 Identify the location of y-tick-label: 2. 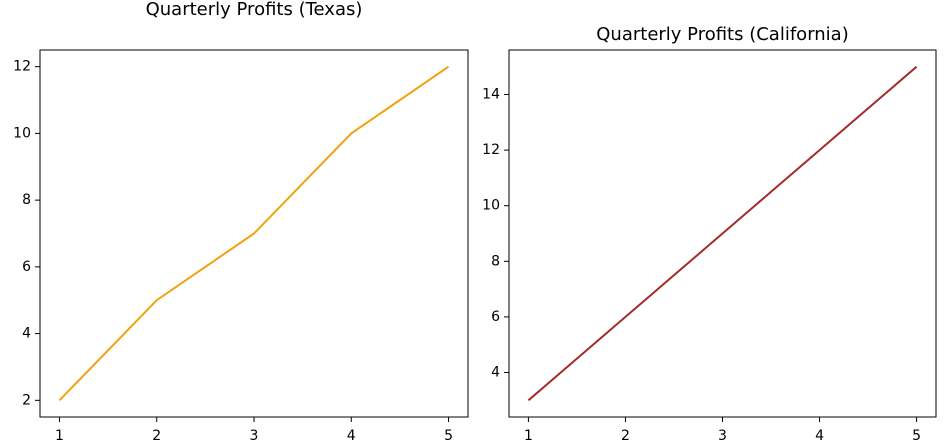
(26, 400).